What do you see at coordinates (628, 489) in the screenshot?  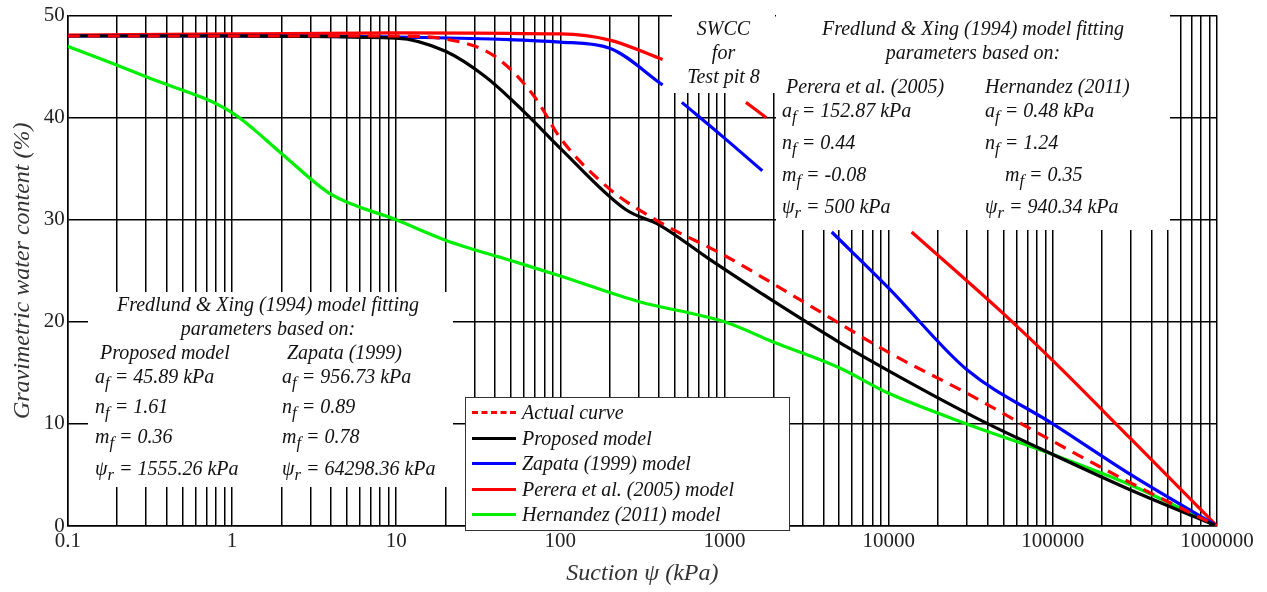 I see `legend-label: Perera et al. (2005) model` at bounding box center [628, 489].